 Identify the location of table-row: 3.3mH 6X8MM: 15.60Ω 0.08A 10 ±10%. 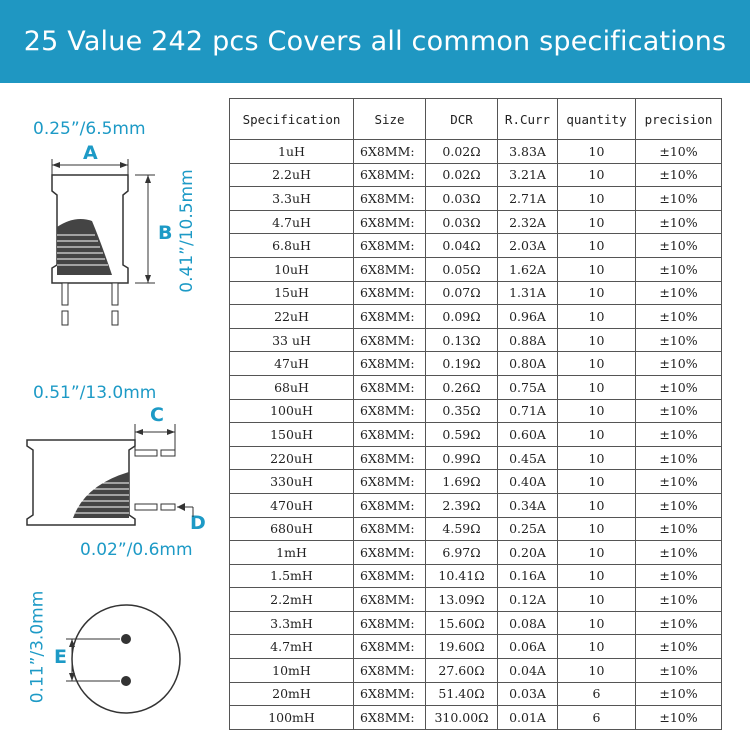
(475, 623).